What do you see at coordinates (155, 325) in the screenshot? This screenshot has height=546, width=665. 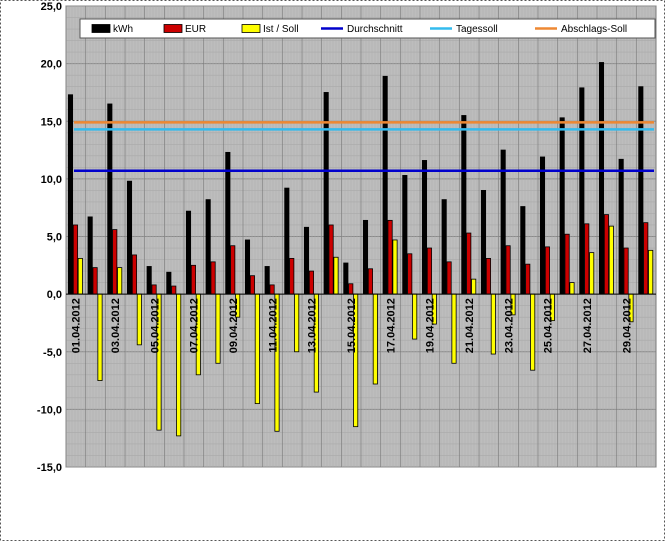 I see `x-tick-label: 05.04.2012` at bounding box center [155, 325].